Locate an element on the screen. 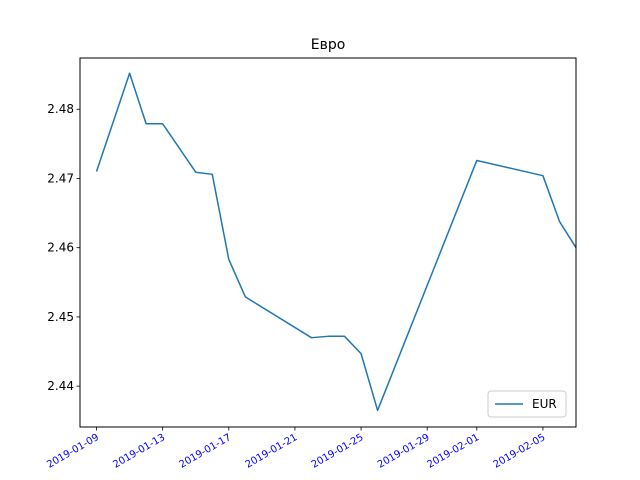  y-tick-label: 2.44 is located at coordinates (60, 386).